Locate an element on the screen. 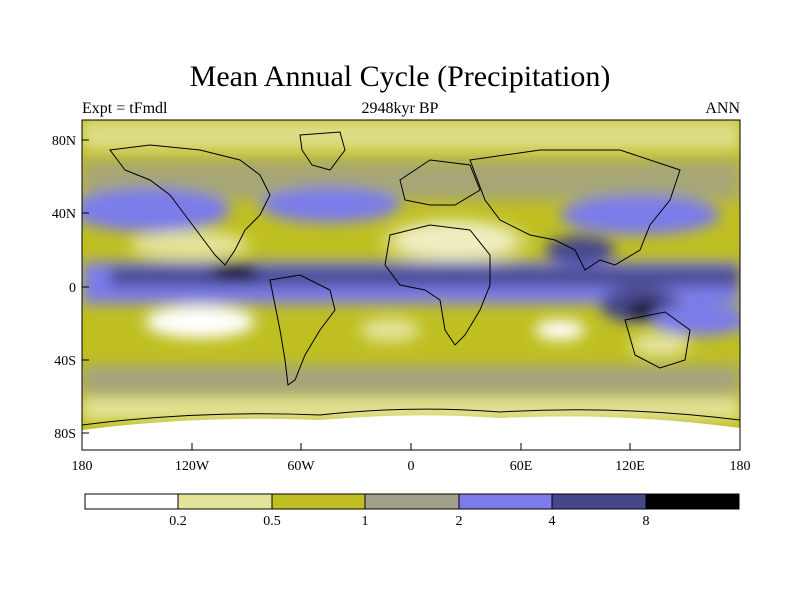 The image size is (800, 600). coast-asia is located at coordinates (575, 210).